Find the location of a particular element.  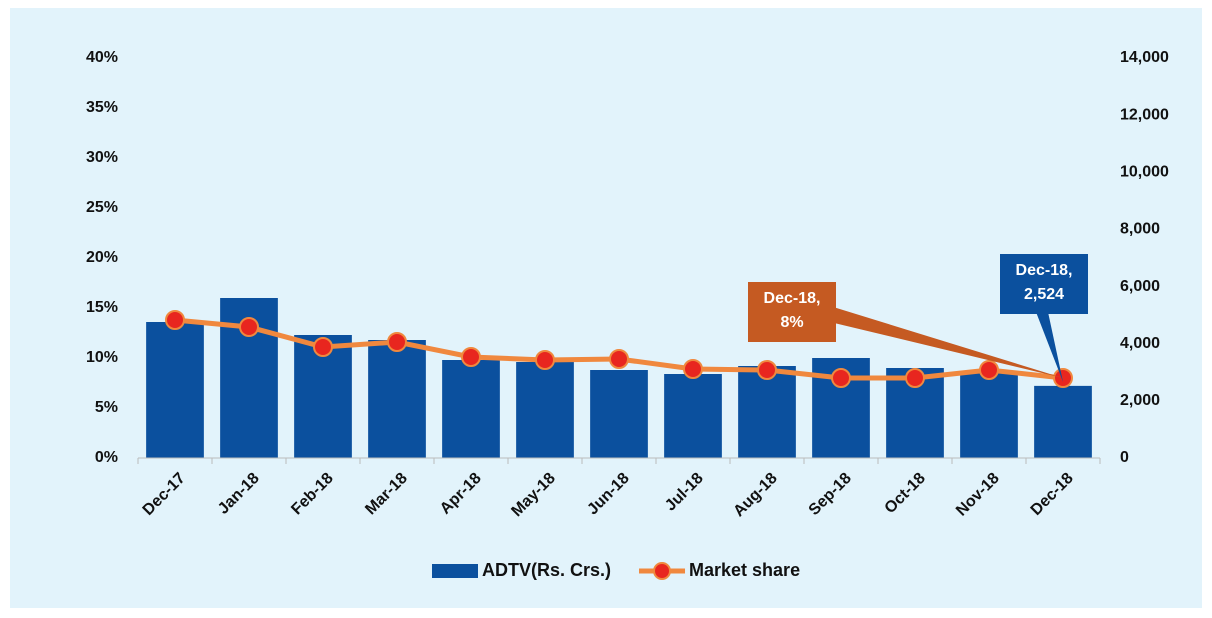

y-tick-label: 30% is located at coordinates (102, 157).